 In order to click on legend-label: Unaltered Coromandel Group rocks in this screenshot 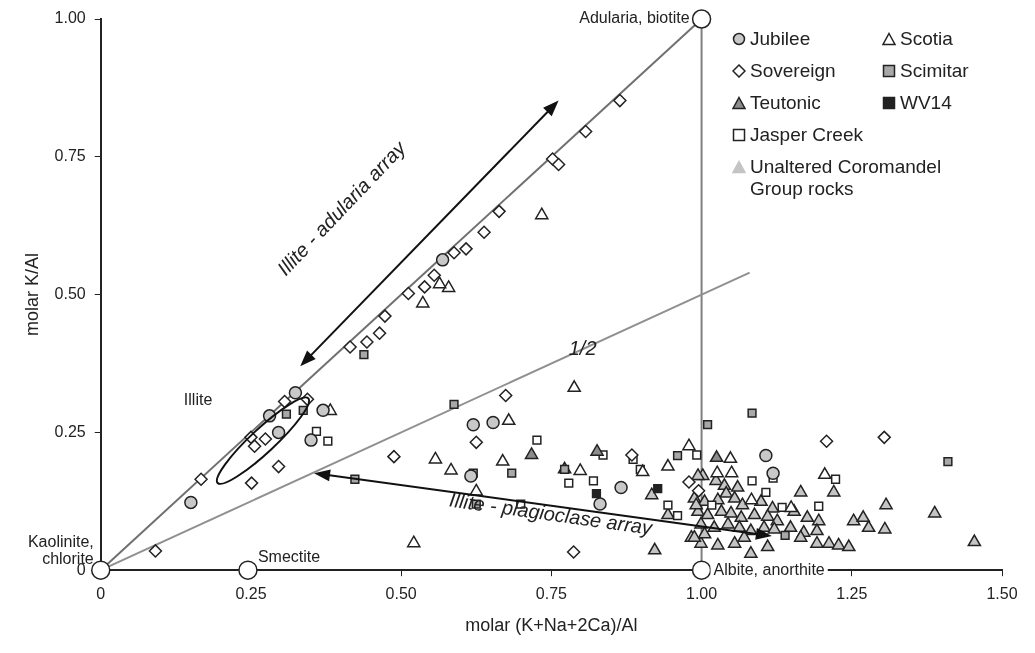, I will do `click(846, 178)`.